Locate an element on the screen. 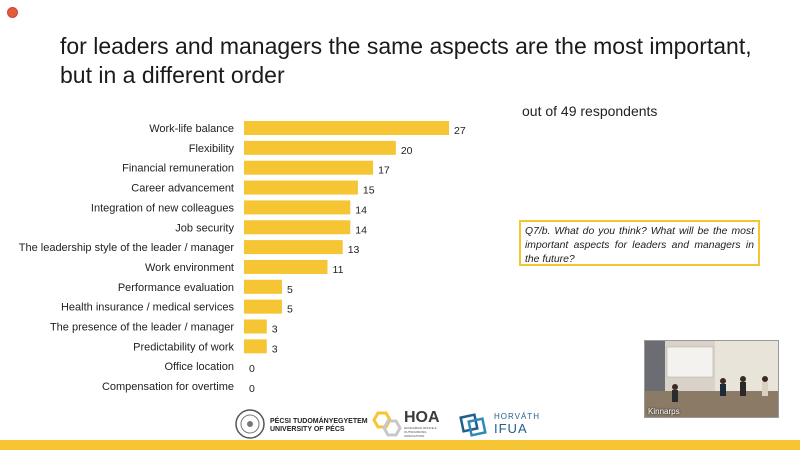 The width and height of the screenshot is (800, 450). value-label-financial-remuneration: 17 is located at coordinates (384, 171).